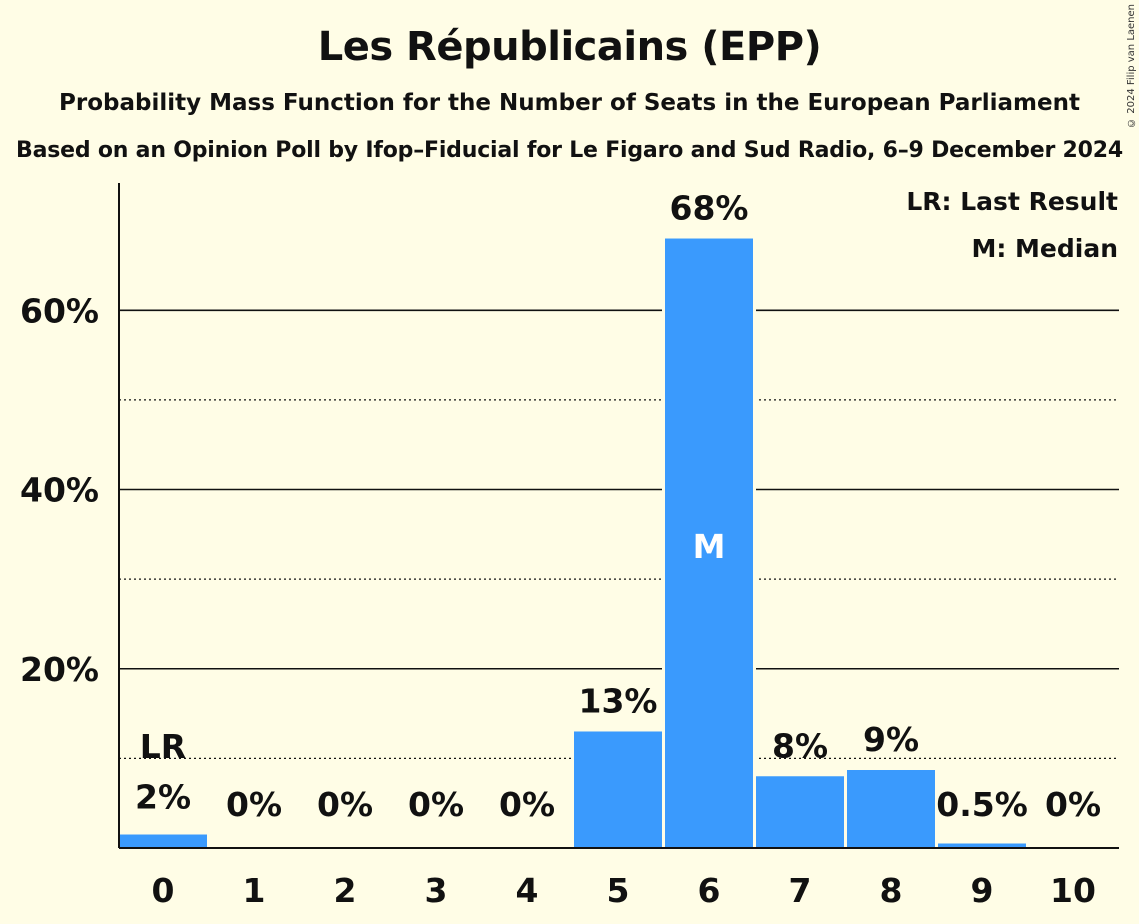 This screenshot has height=924, width=1139. Describe the element at coordinates (163, 890) in the screenshot. I see `x-tick-label: 0` at that location.